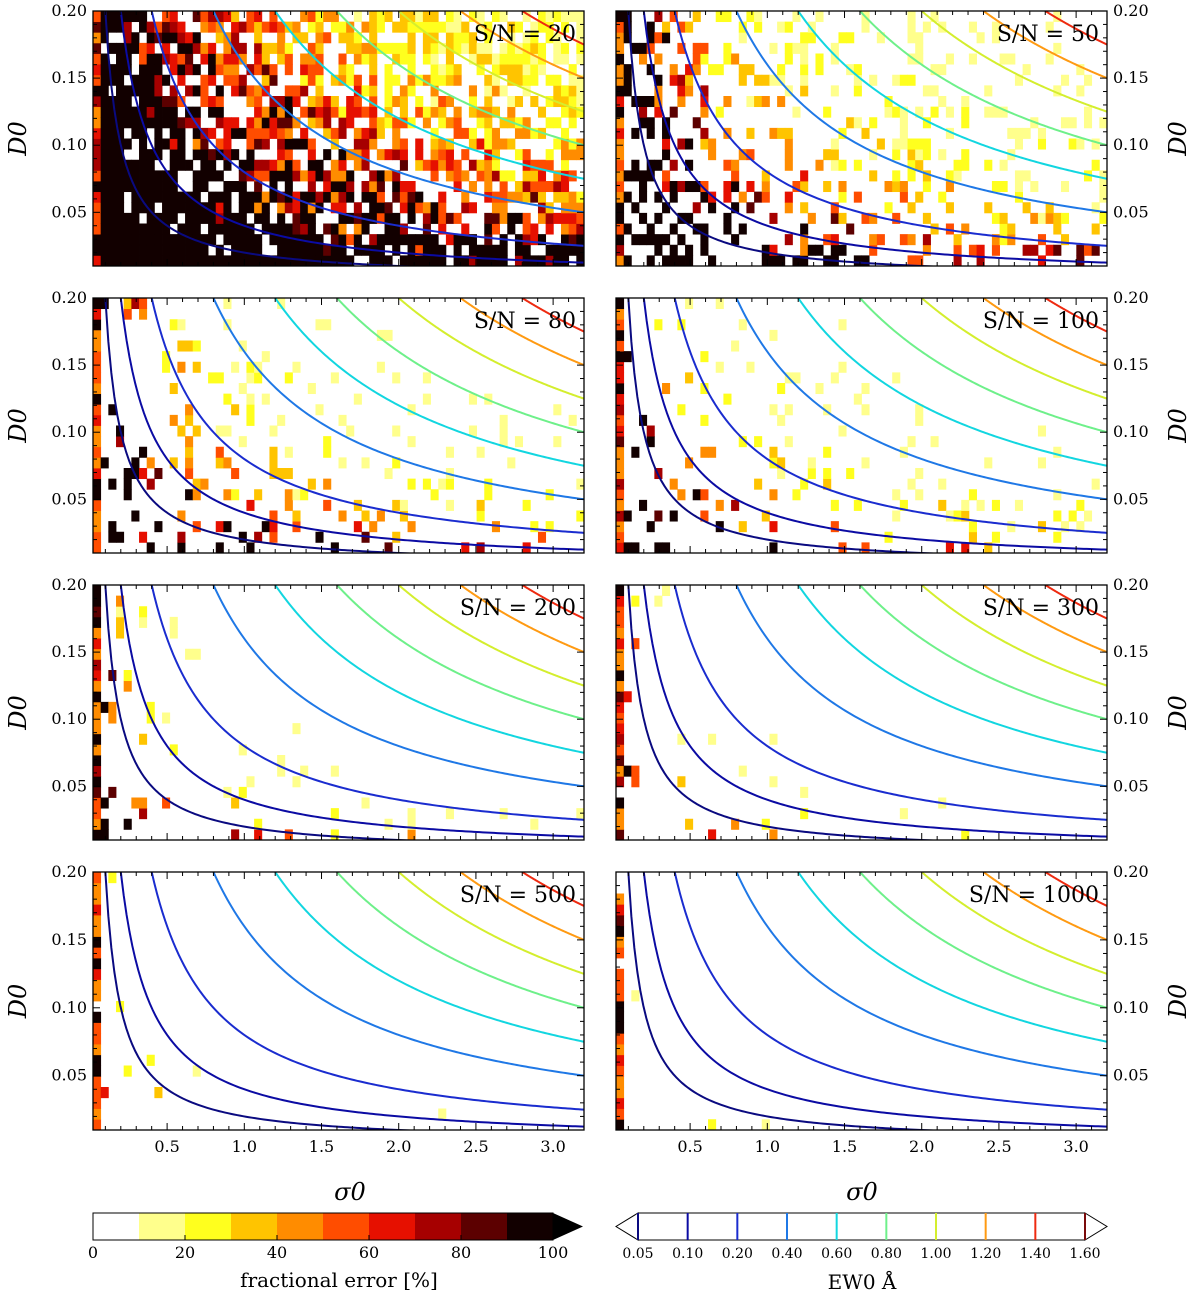 The width and height of the screenshot is (1200, 1299). I want to click on snr-label: S/N = 200, so click(518, 608).